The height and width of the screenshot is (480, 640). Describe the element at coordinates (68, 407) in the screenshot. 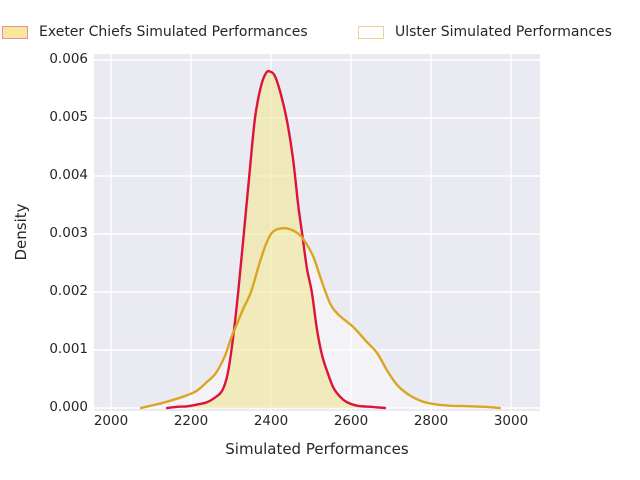

I see `y-tick-label: 0.000` at that location.